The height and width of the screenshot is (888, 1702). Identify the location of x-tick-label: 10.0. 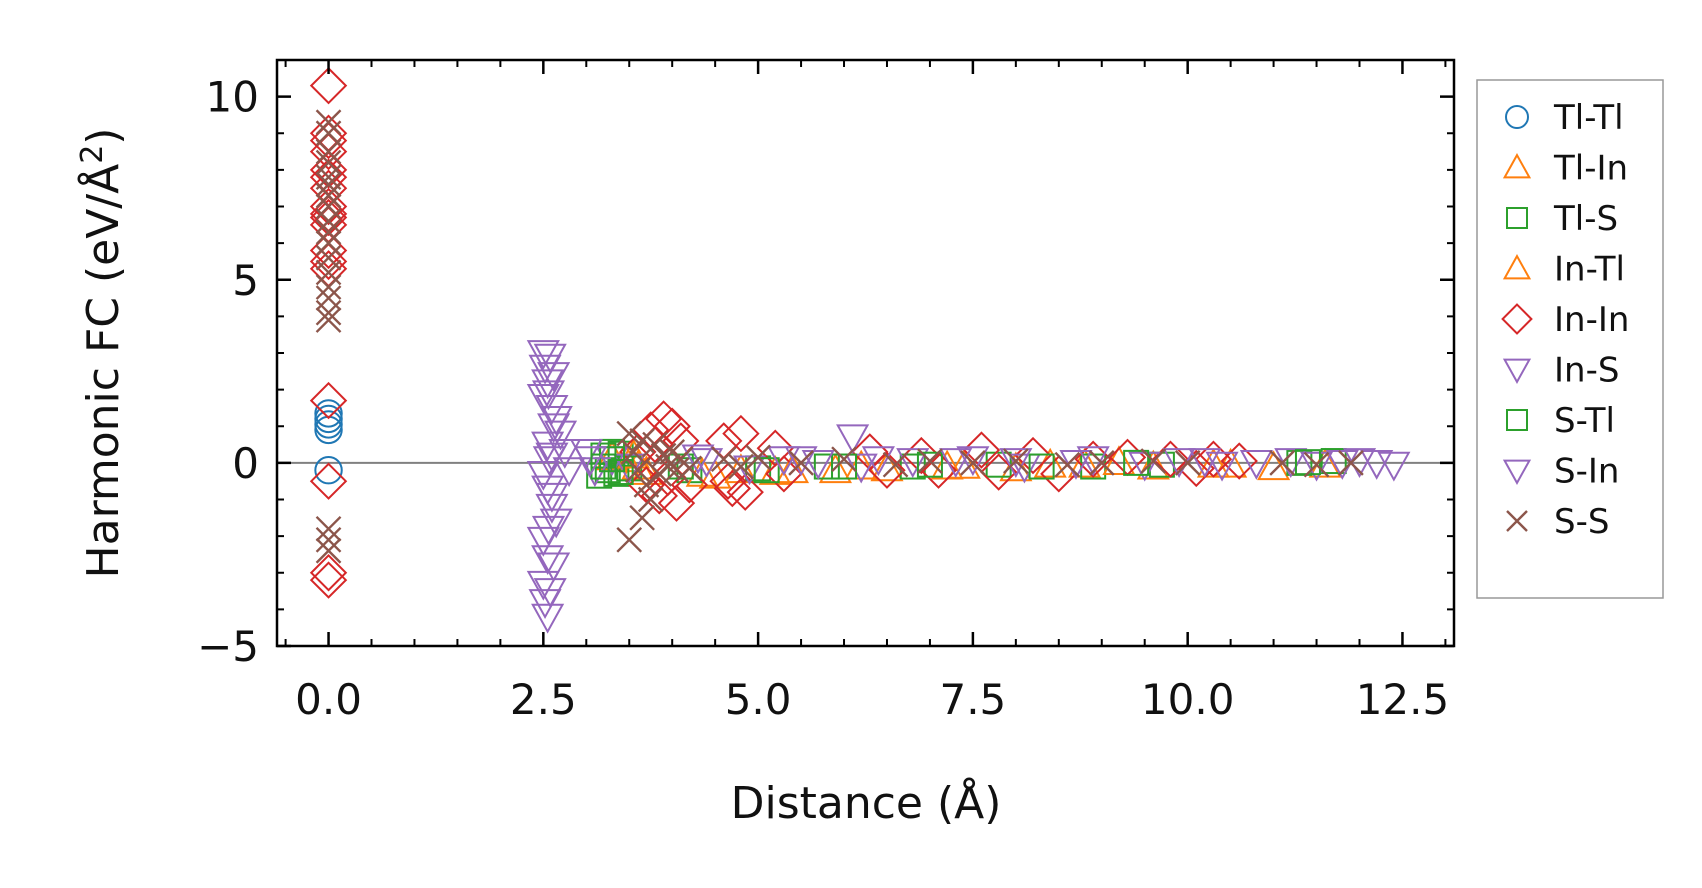
(1188, 699).